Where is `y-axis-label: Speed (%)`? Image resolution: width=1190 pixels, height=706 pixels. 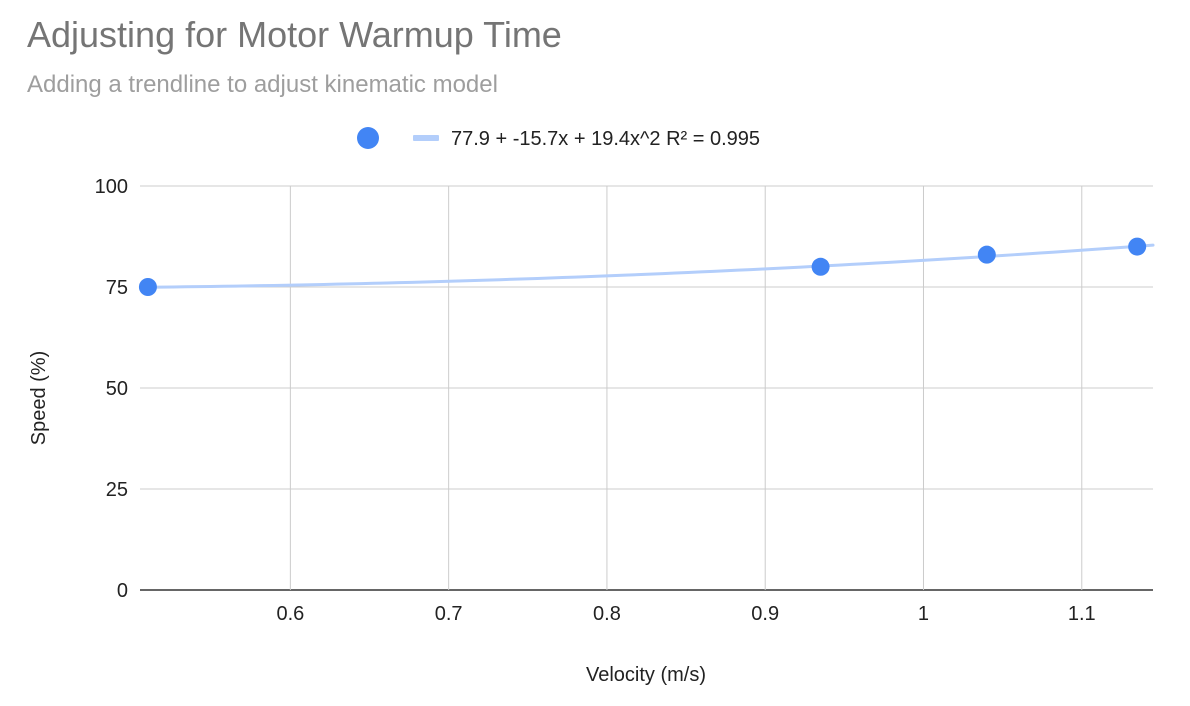 y-axis-label: Speed (%) is located at coordinates (39, 398).